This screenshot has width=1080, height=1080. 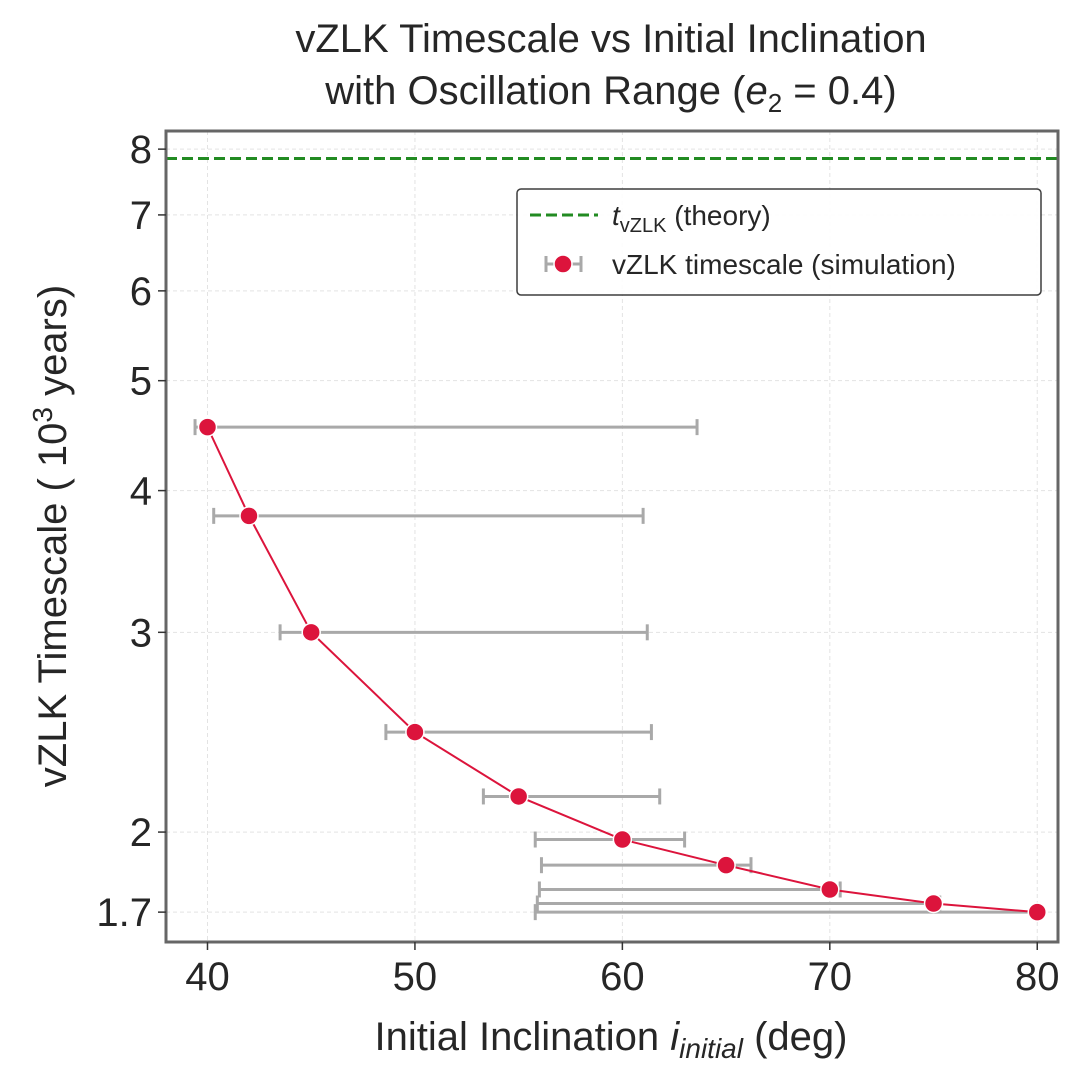 What do you see at coordinates (830, 977) in the screenshot?
I see `x-tick-label: 70` at bounding box center [830, 977].